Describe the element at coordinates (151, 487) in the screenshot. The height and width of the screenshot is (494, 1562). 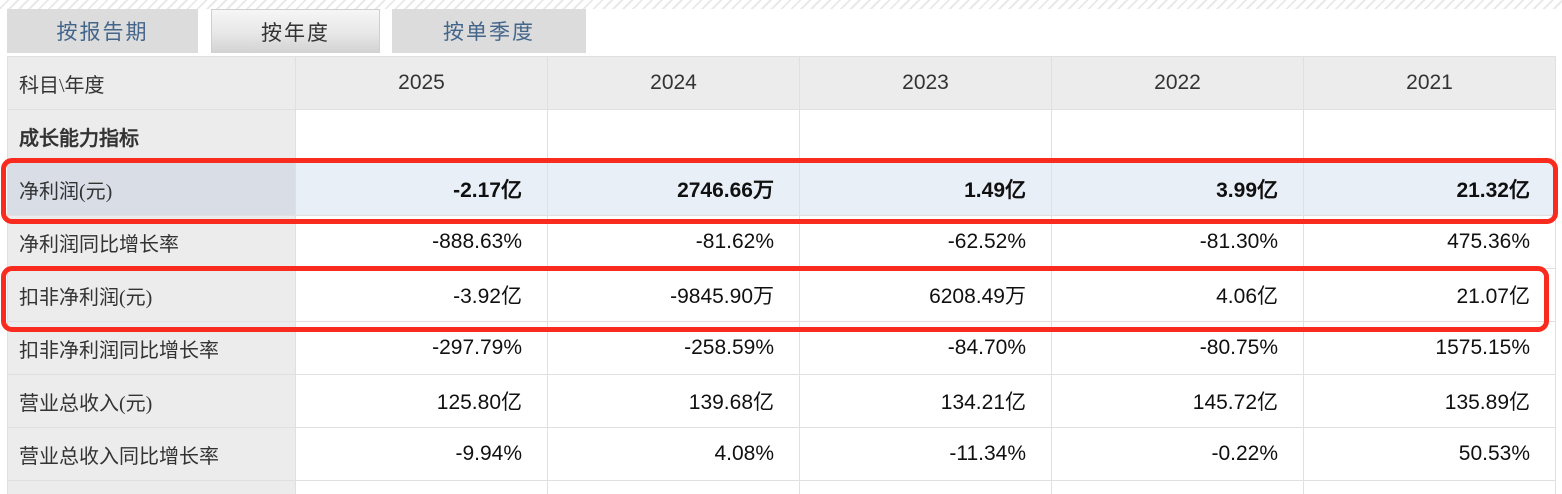
I see `row-label-cell` at that location.